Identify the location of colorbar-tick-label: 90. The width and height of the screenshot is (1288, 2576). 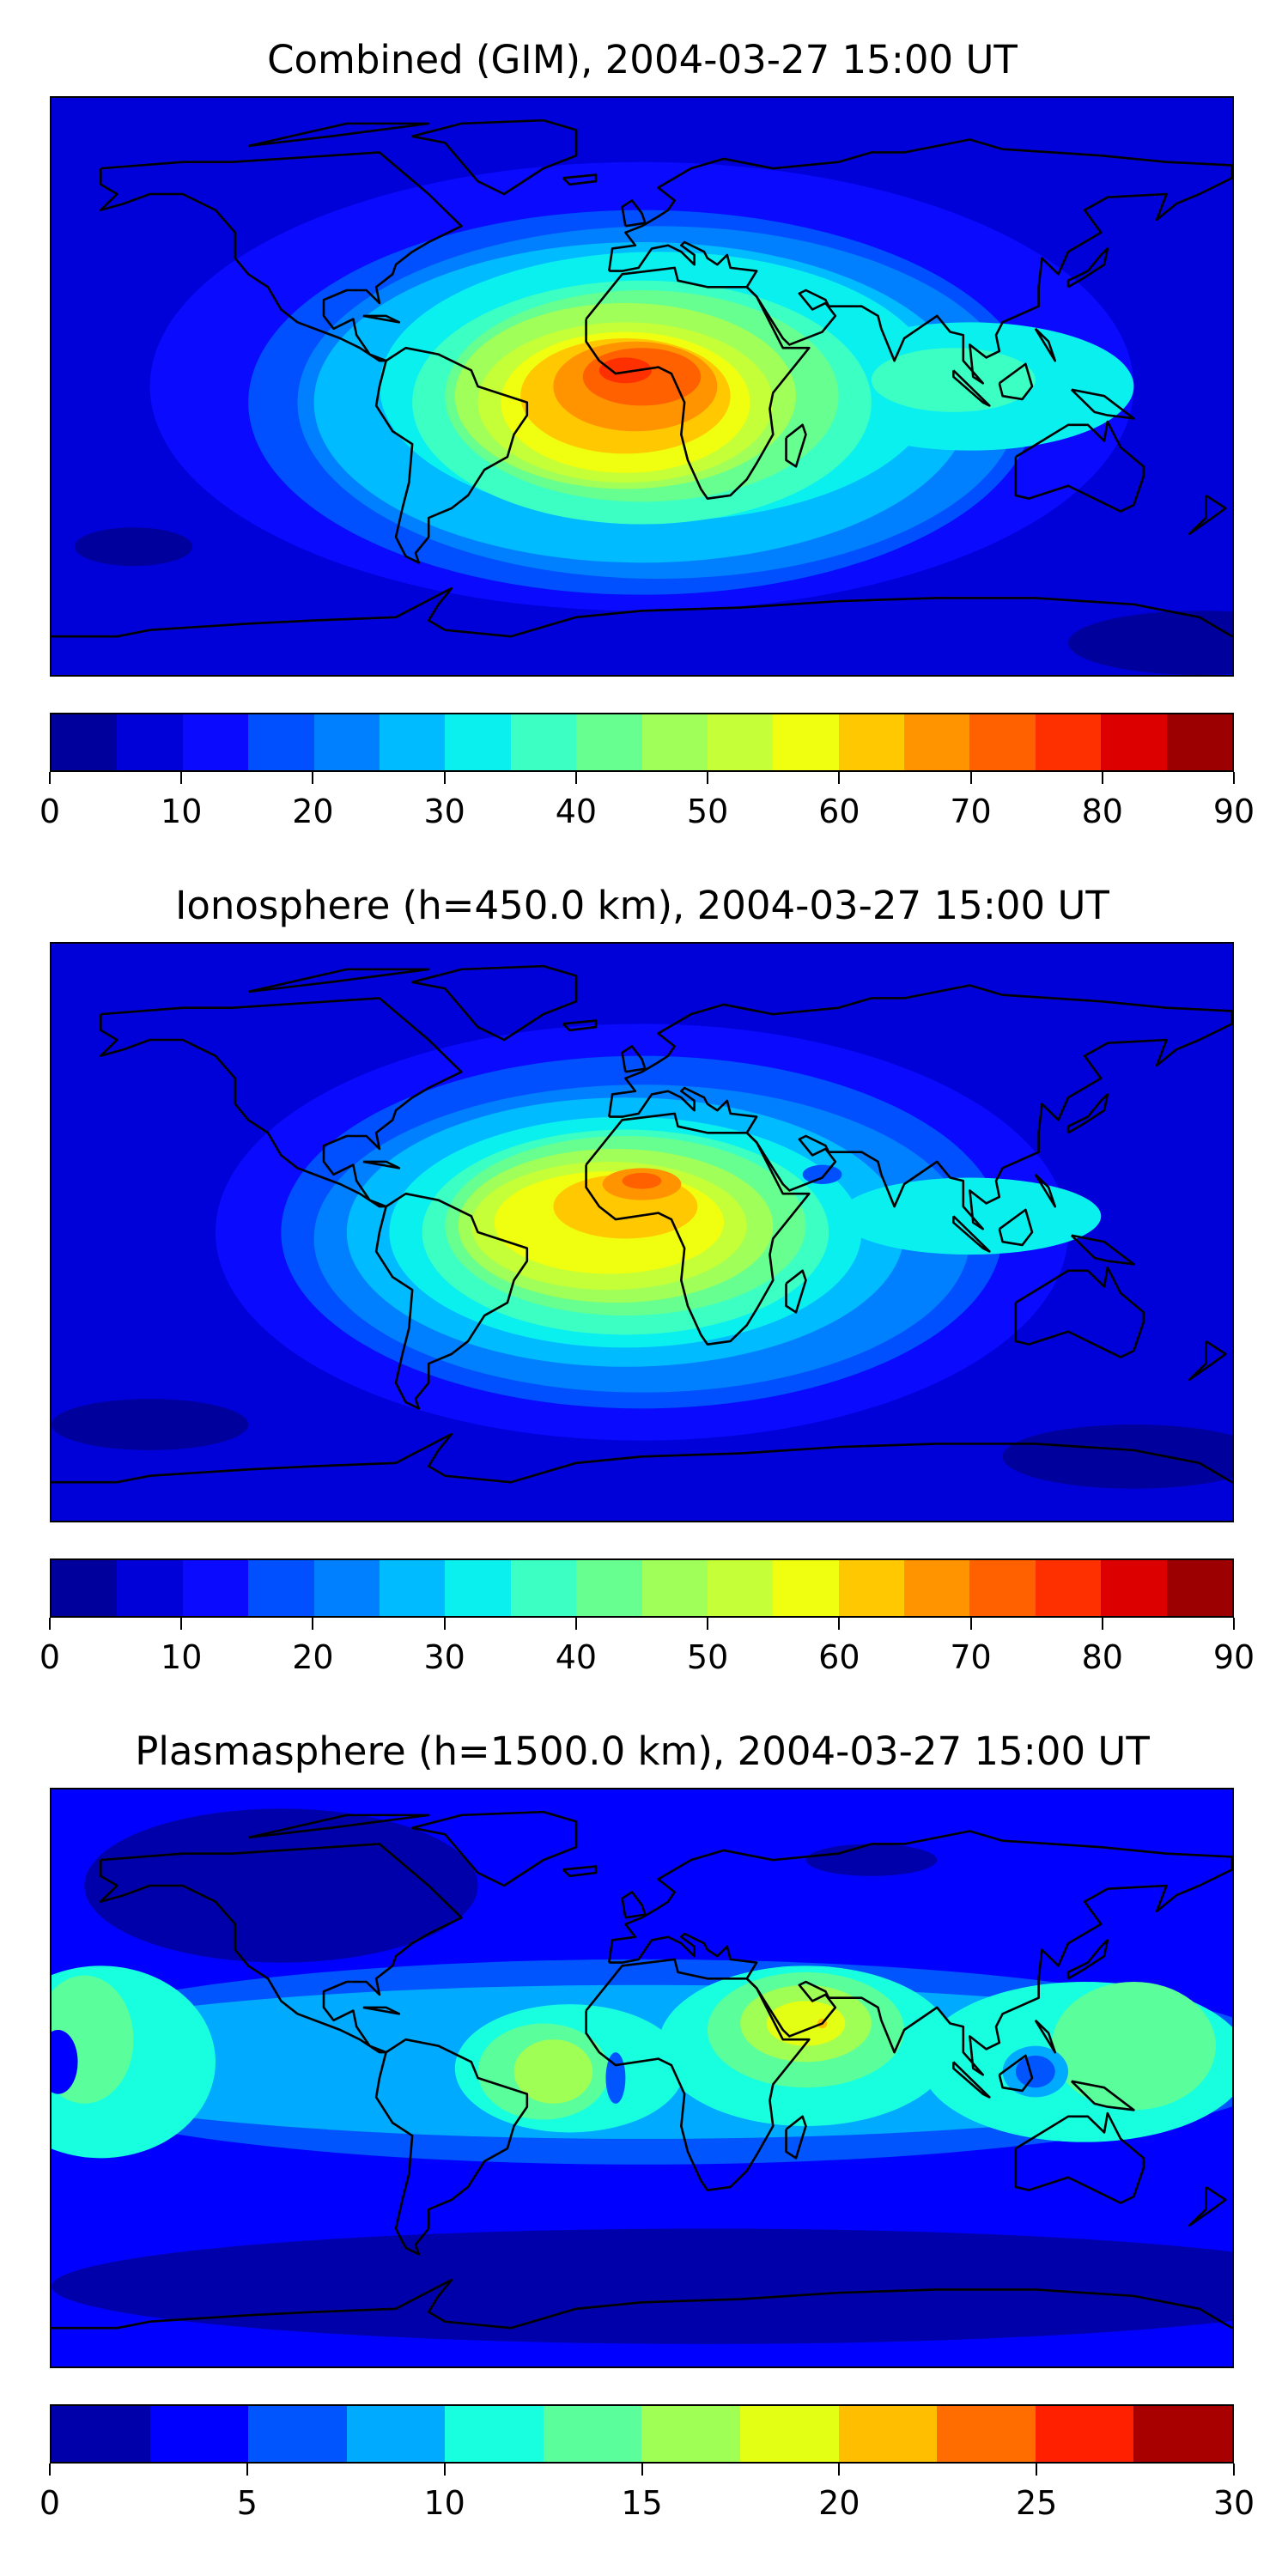
(1233, 1657).